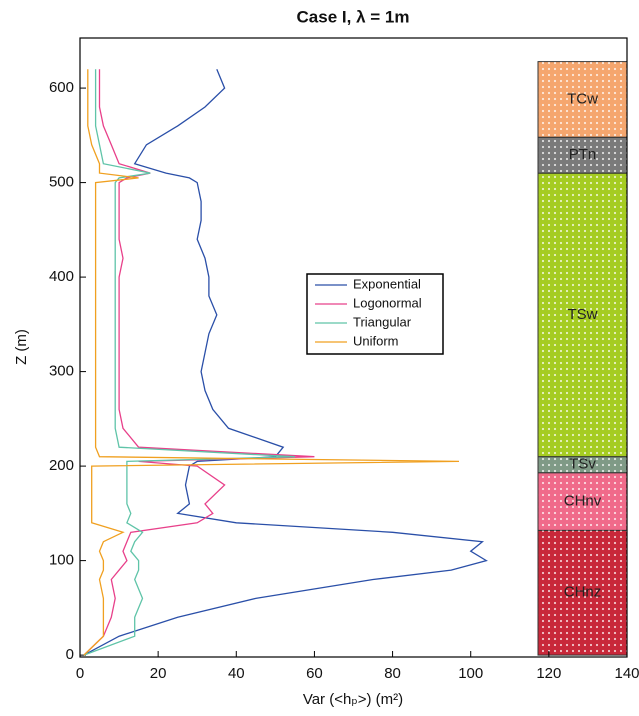 Image resolution: width=639 pixels, height=716 pixels. I want to click on layer-label: TSw, so click(583, 314).